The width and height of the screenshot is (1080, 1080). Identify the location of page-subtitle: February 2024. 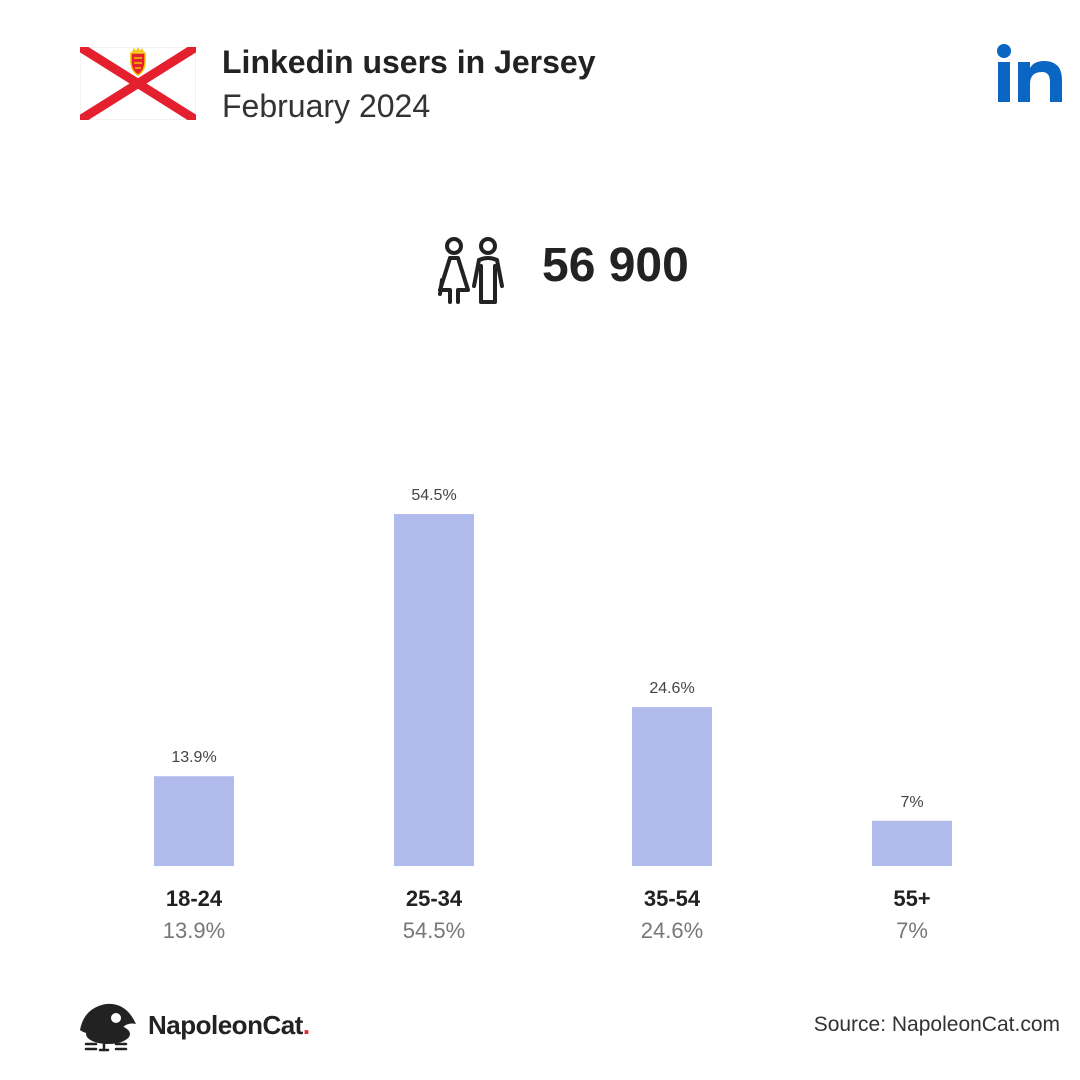
(326, 106).